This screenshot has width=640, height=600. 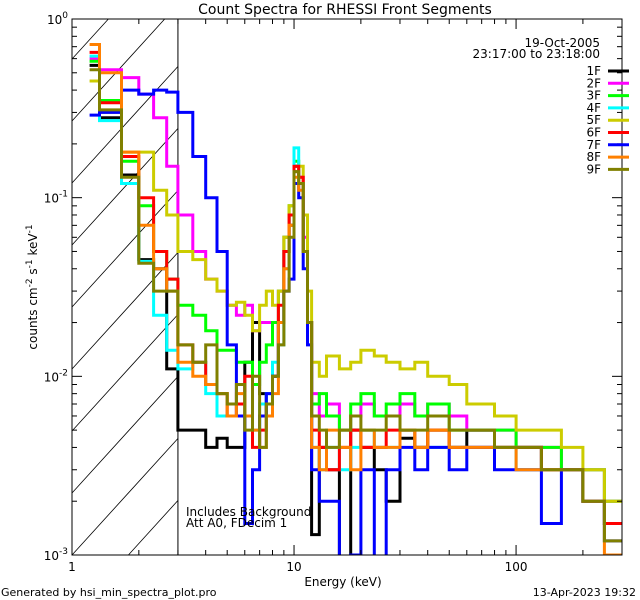 What do you see at coordinates (63, 552) in the screenshot?
I see `y-tick-label-exponent: -3` at bounding box center [63, 552].